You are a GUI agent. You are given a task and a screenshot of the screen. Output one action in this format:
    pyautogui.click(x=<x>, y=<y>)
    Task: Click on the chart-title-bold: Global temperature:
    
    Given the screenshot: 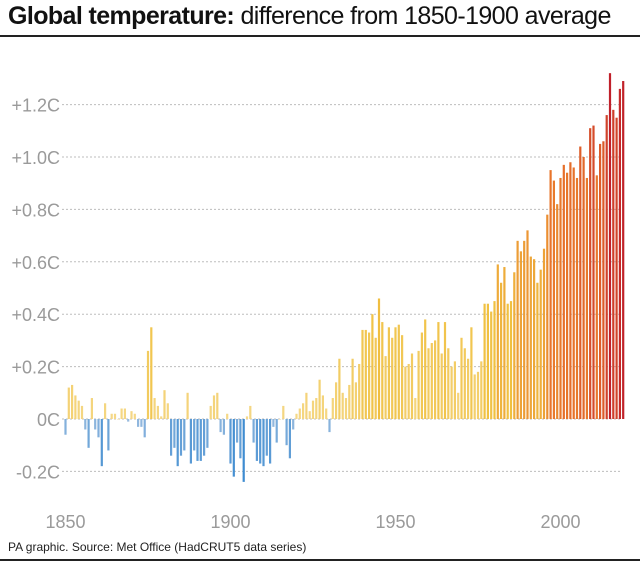 What is the action you would take?
    pyautogui.click(x=121, y=16)
    